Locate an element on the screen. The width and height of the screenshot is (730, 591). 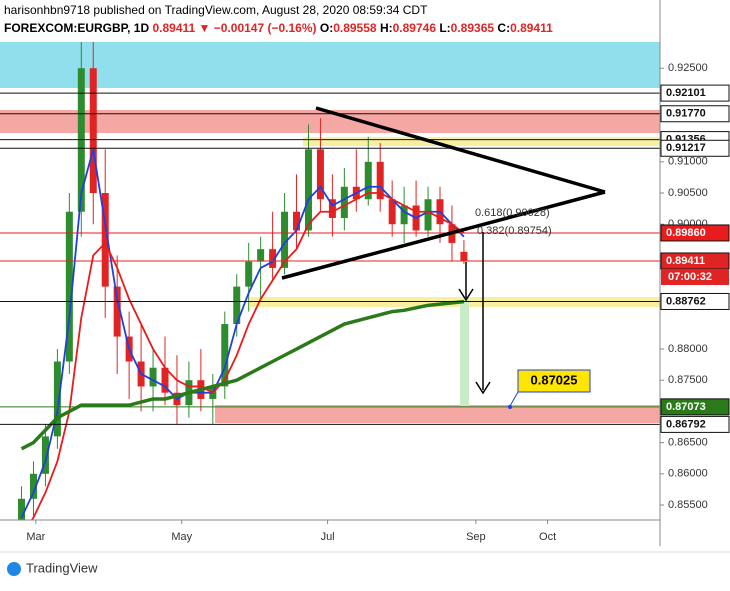
ohlc-value: 0.89558 is located at coordinates (355, 28).